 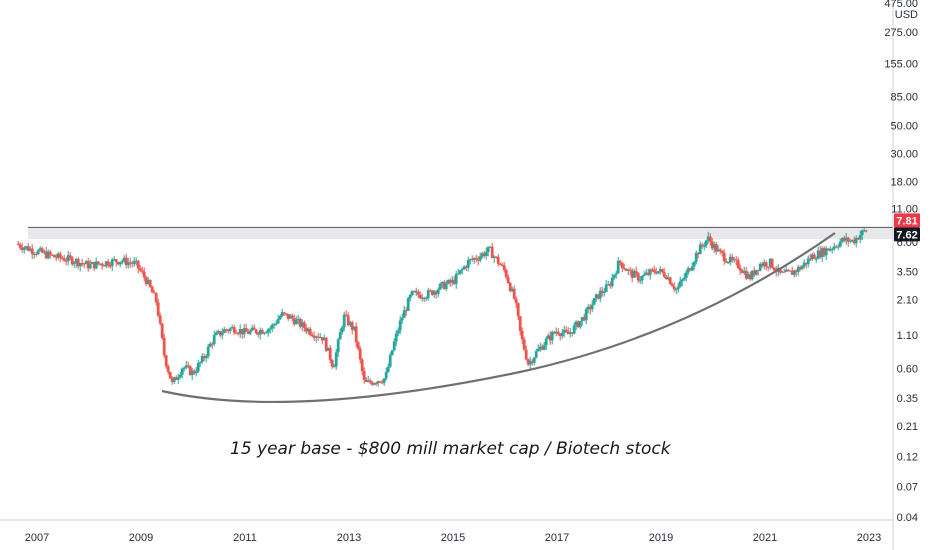 I want to click on y-tick-label: 275.00, so click(x=901, y=33).